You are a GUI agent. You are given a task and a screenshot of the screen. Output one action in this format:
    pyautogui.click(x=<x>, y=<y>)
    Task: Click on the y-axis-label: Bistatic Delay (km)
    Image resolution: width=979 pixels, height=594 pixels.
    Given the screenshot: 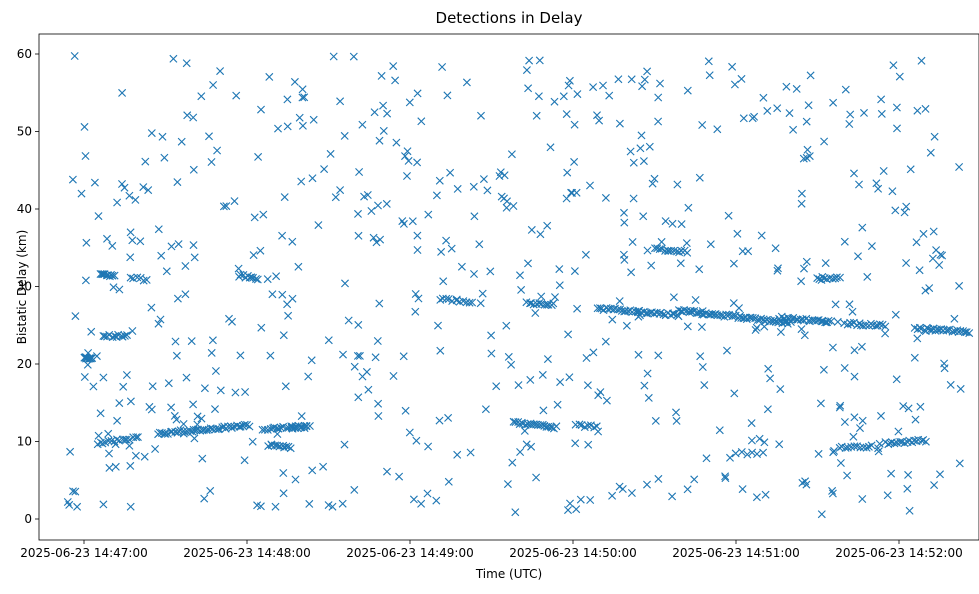 What is the action you would take?
    pyautogui.click(x=22, y=287)
    